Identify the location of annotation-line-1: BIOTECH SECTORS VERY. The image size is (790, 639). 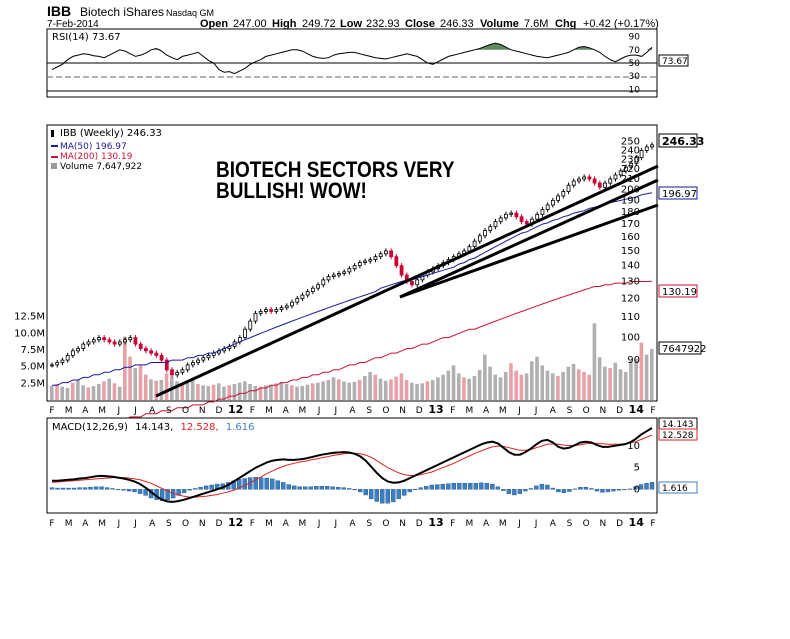
(335, 170).